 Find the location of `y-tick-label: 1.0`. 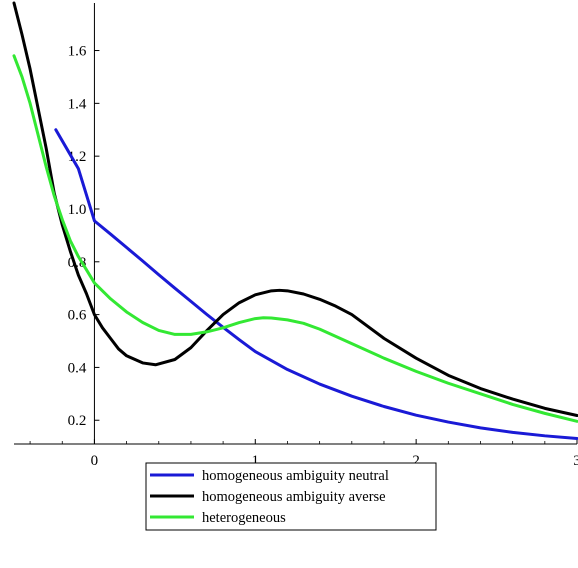

y-tick-label: 1.0 is located at coordinates (77, 210).